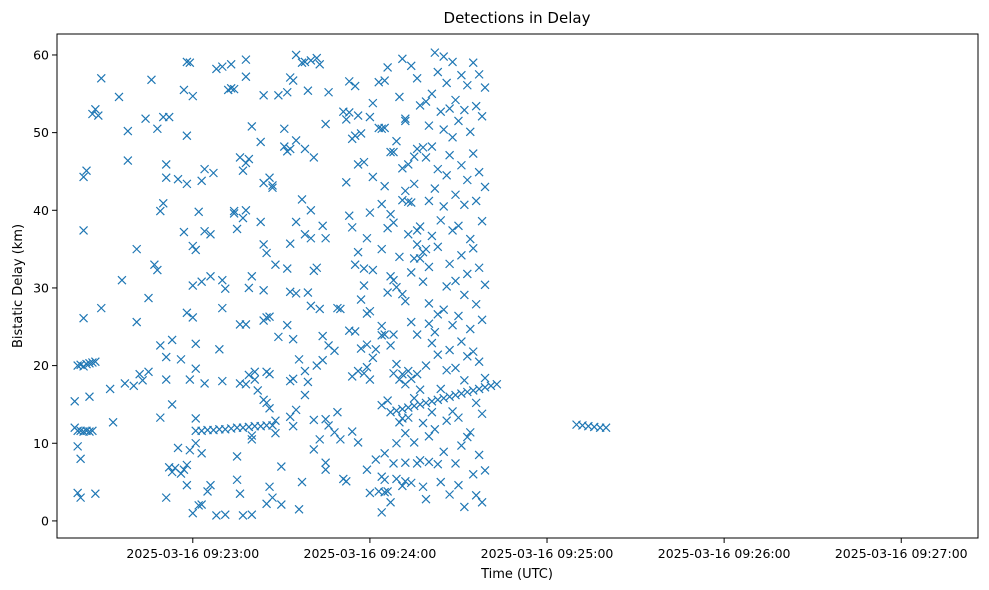  I want to click on x-tick-label-2: 2025-03-16 09:25:00, so click(547, 553).